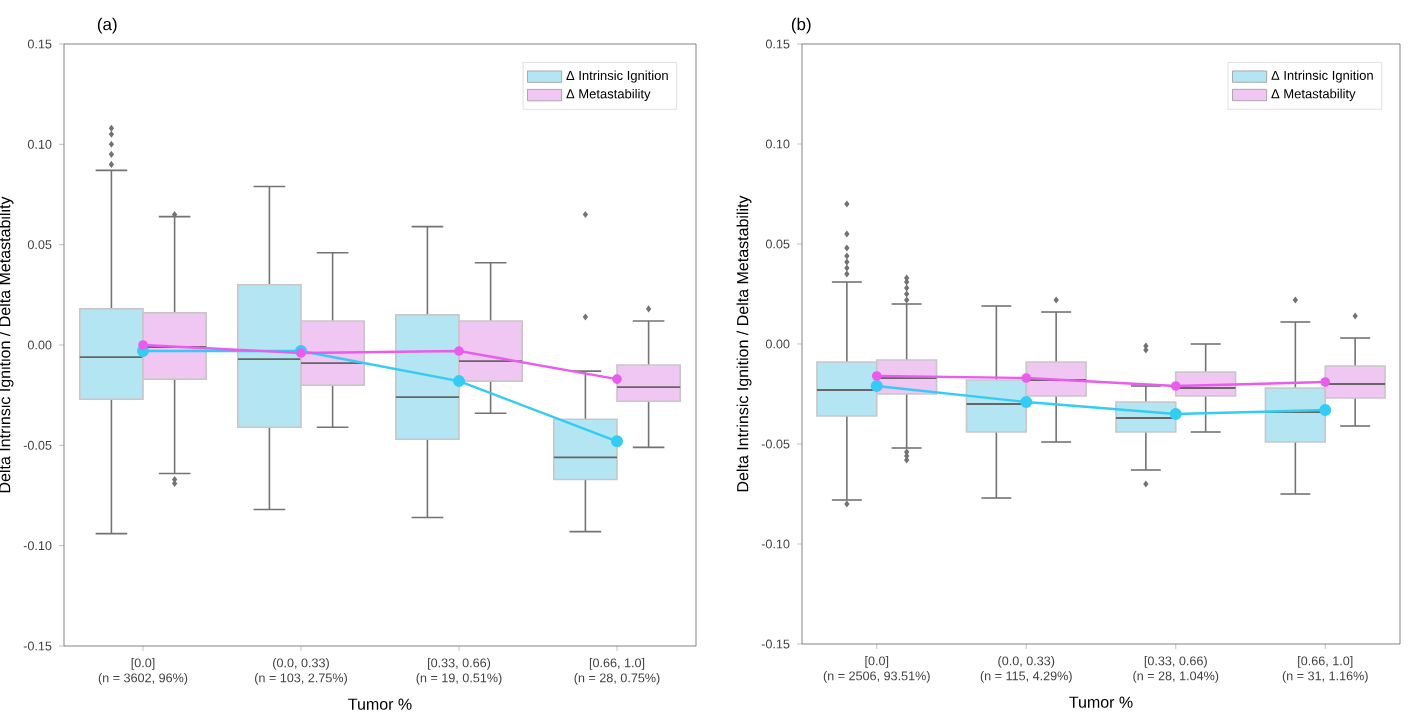 The image size is (1408, 720). I want to click on y-axis-title: Delta Intrinsic Ignition / Delta Metastability, so click(744, 343).